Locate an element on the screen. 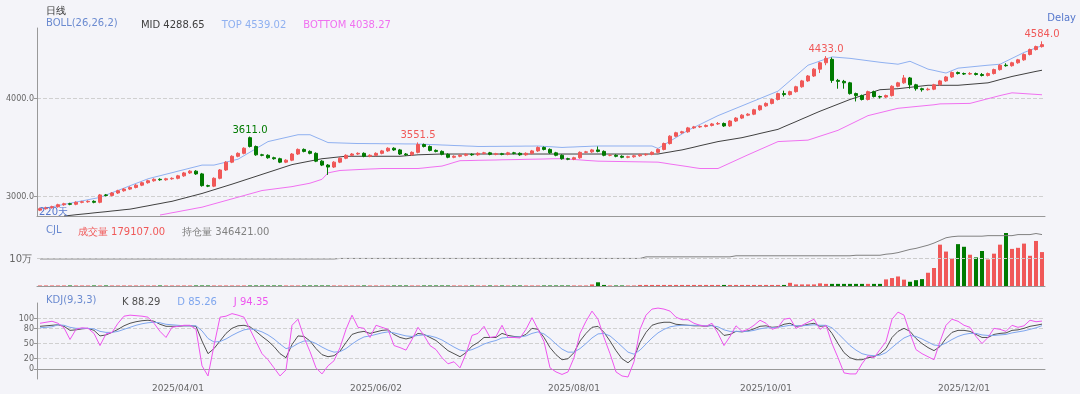 This screenshot has height=394, width=1080. legend-title: KDJ(9,3,3) is located at coordinates (71, 299).